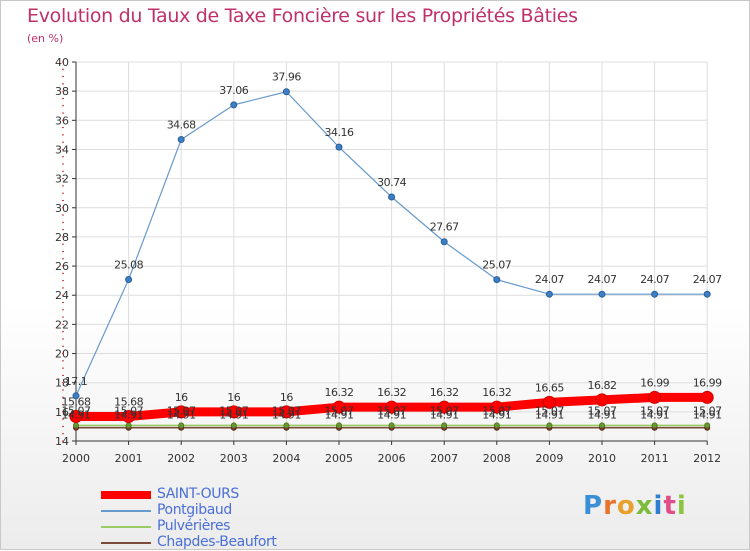 Image resolution: width=750 pixels, height=551 pixels. I want to click on data-label: 27.67, so click(444, 227).